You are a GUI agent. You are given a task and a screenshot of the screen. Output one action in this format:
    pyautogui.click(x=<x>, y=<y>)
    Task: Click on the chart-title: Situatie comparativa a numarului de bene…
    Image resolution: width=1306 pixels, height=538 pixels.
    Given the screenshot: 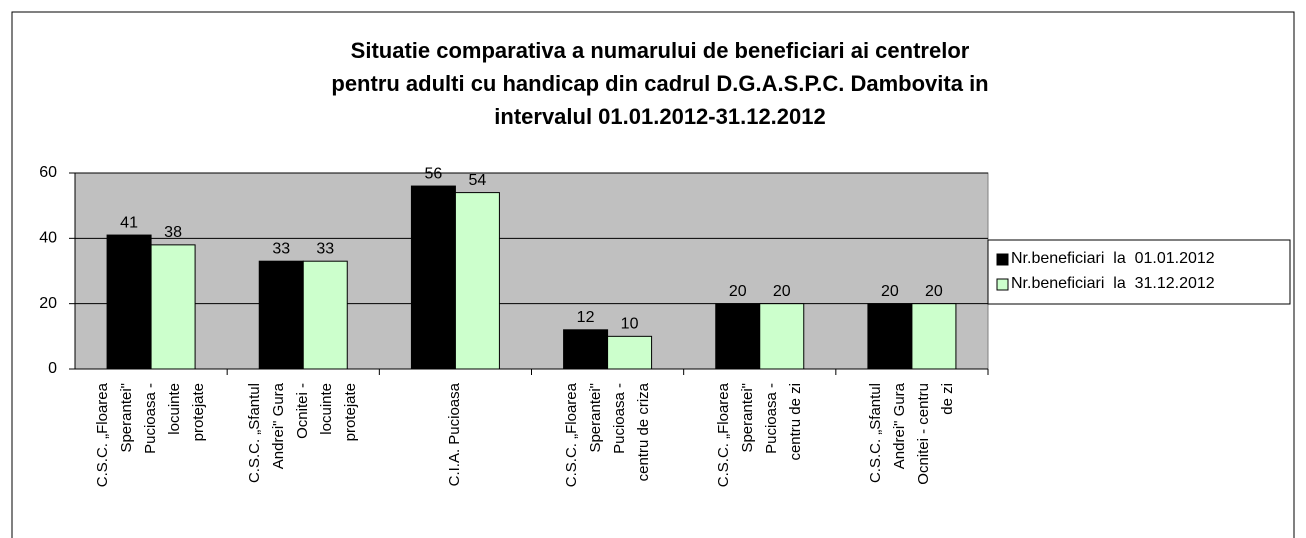 What is the action you would take?
    pyautogui.click(x=660, y=50)
    